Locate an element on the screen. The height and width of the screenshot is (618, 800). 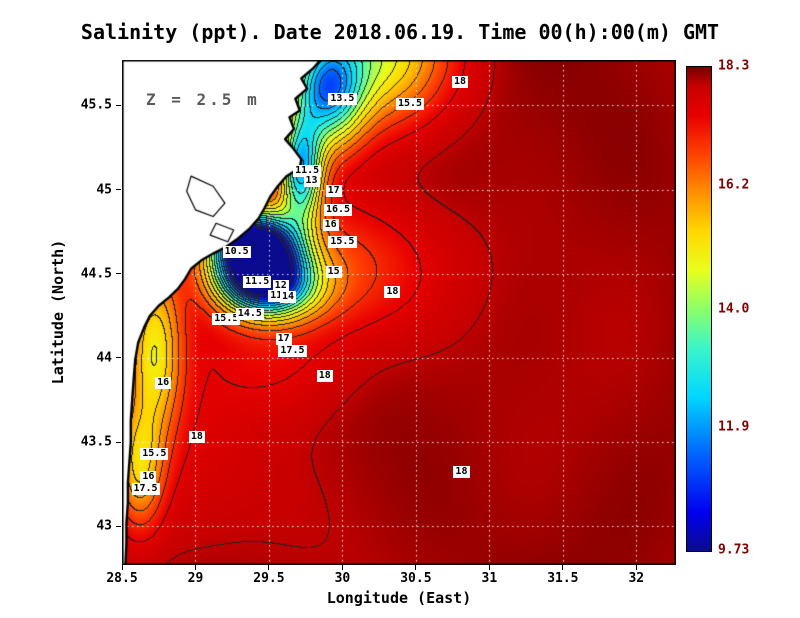
x-tick-label: 32 is located at coordinates (636, 578).